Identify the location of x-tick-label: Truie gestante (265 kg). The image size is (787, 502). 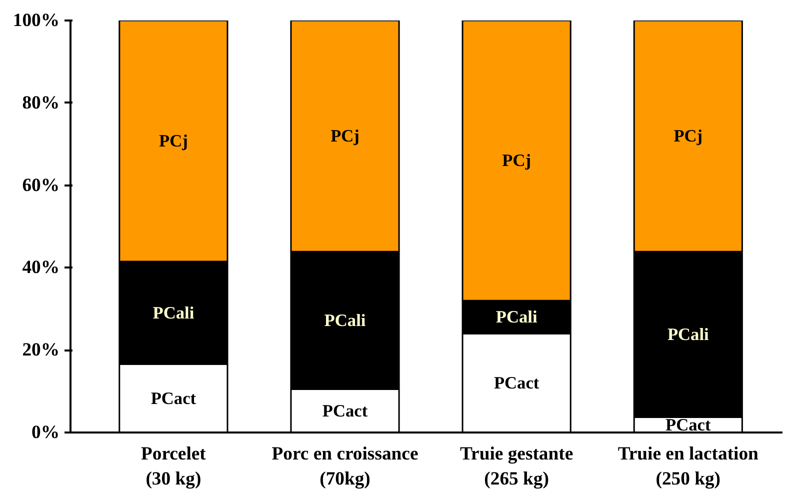
(517, 467).